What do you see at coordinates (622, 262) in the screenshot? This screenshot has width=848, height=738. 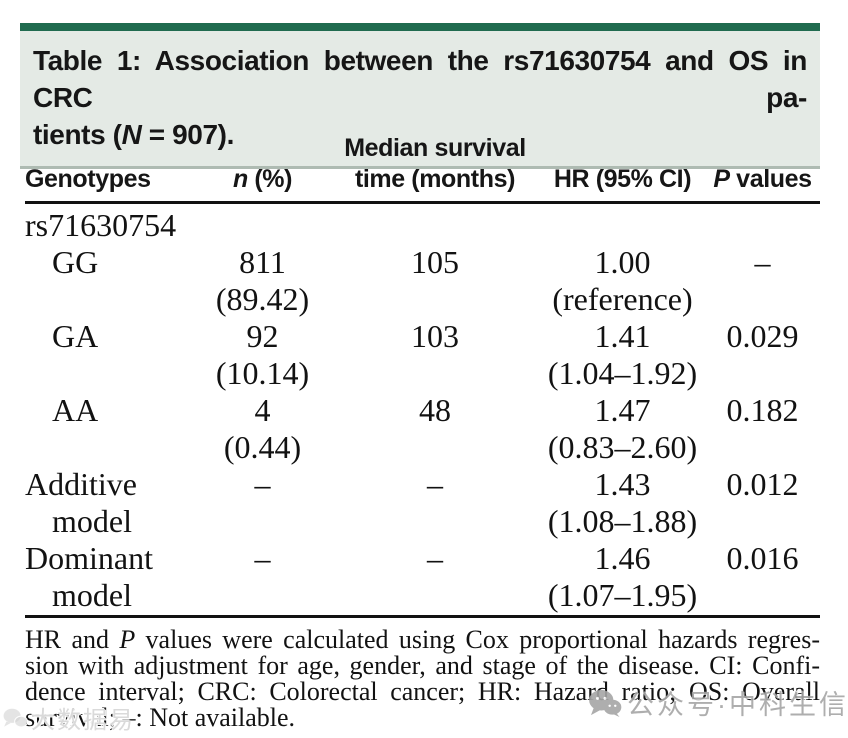 I see `hr-value: 1.00` at bounding box center [622, 262].